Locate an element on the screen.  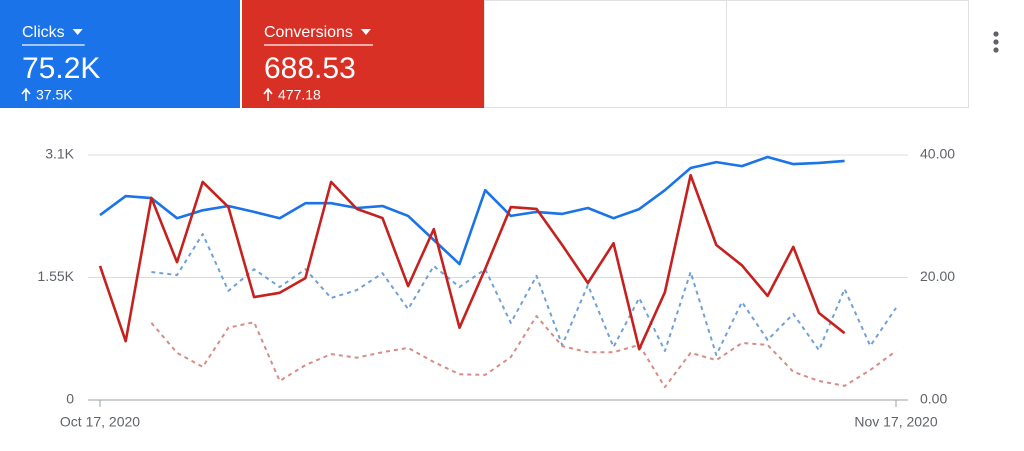
metric-label: Clicks is located at coordinates (43, 32).